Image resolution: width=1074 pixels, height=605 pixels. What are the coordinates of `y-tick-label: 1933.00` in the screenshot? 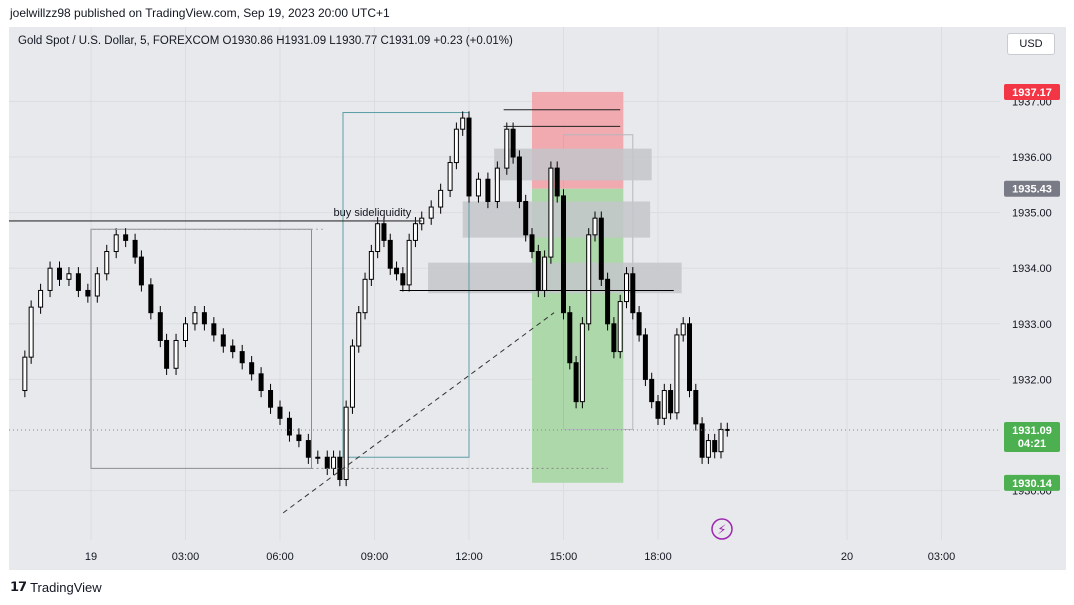 It's located at (1032, 325).